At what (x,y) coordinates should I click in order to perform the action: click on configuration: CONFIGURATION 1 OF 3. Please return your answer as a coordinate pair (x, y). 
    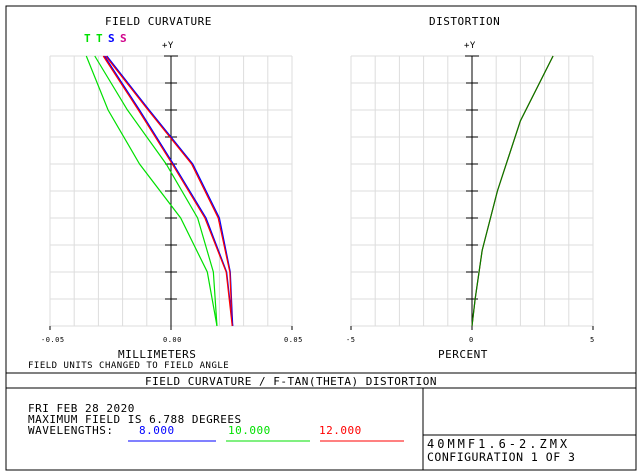
    Looking at the image, I should click on (501, 457).